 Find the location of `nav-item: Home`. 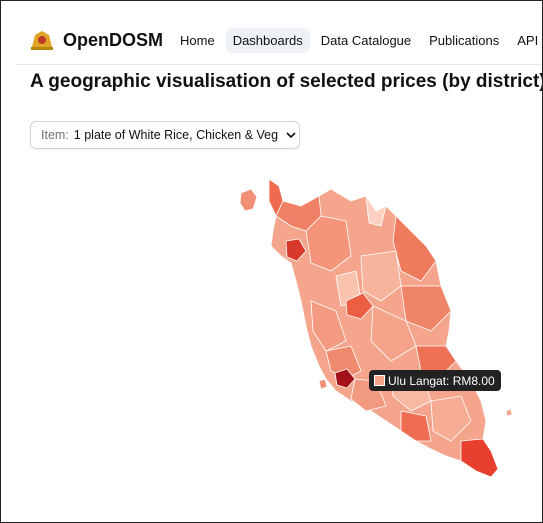

nav-item: Home is located at coordinates (197, 40).